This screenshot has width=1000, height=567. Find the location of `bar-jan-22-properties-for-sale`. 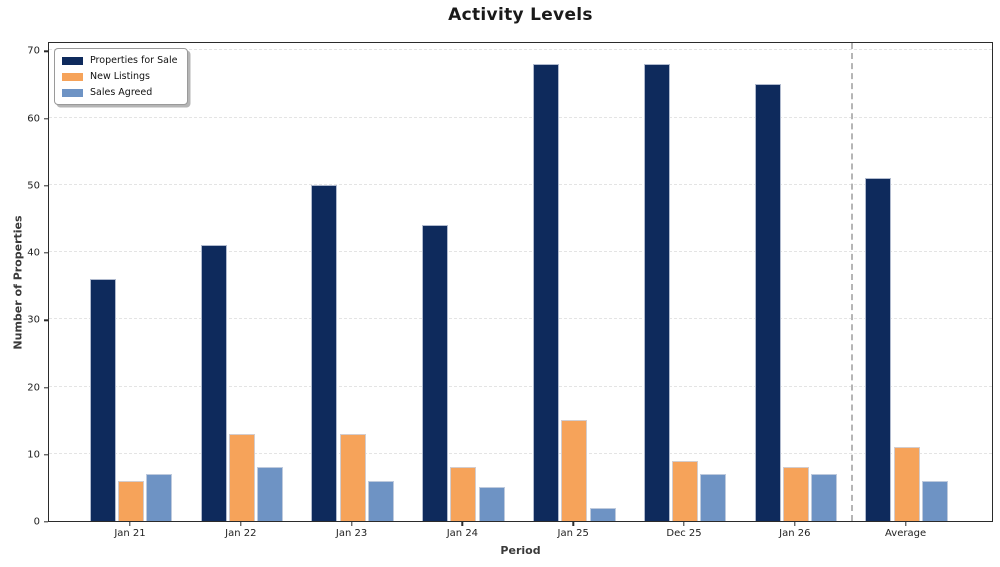

bar-jan-22-properties-for-sale is located at coordinates (213, 383).